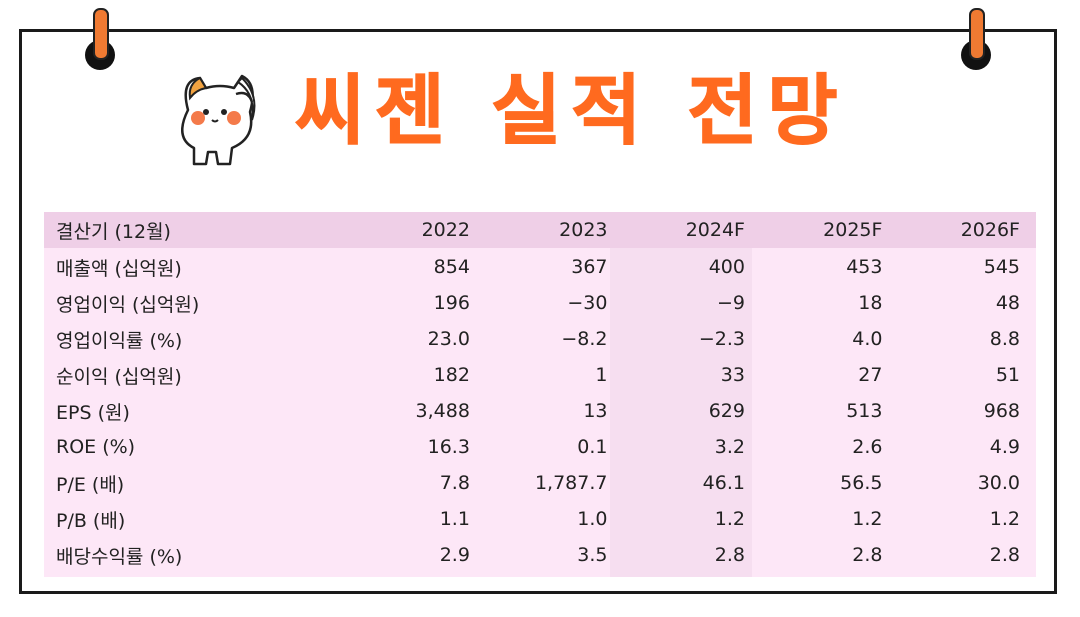 This screenshot has width=1080, height=617. Describe the element at coordinates (90, 484) in the screenshot. I see `row-label: P/E (배)` at that location.